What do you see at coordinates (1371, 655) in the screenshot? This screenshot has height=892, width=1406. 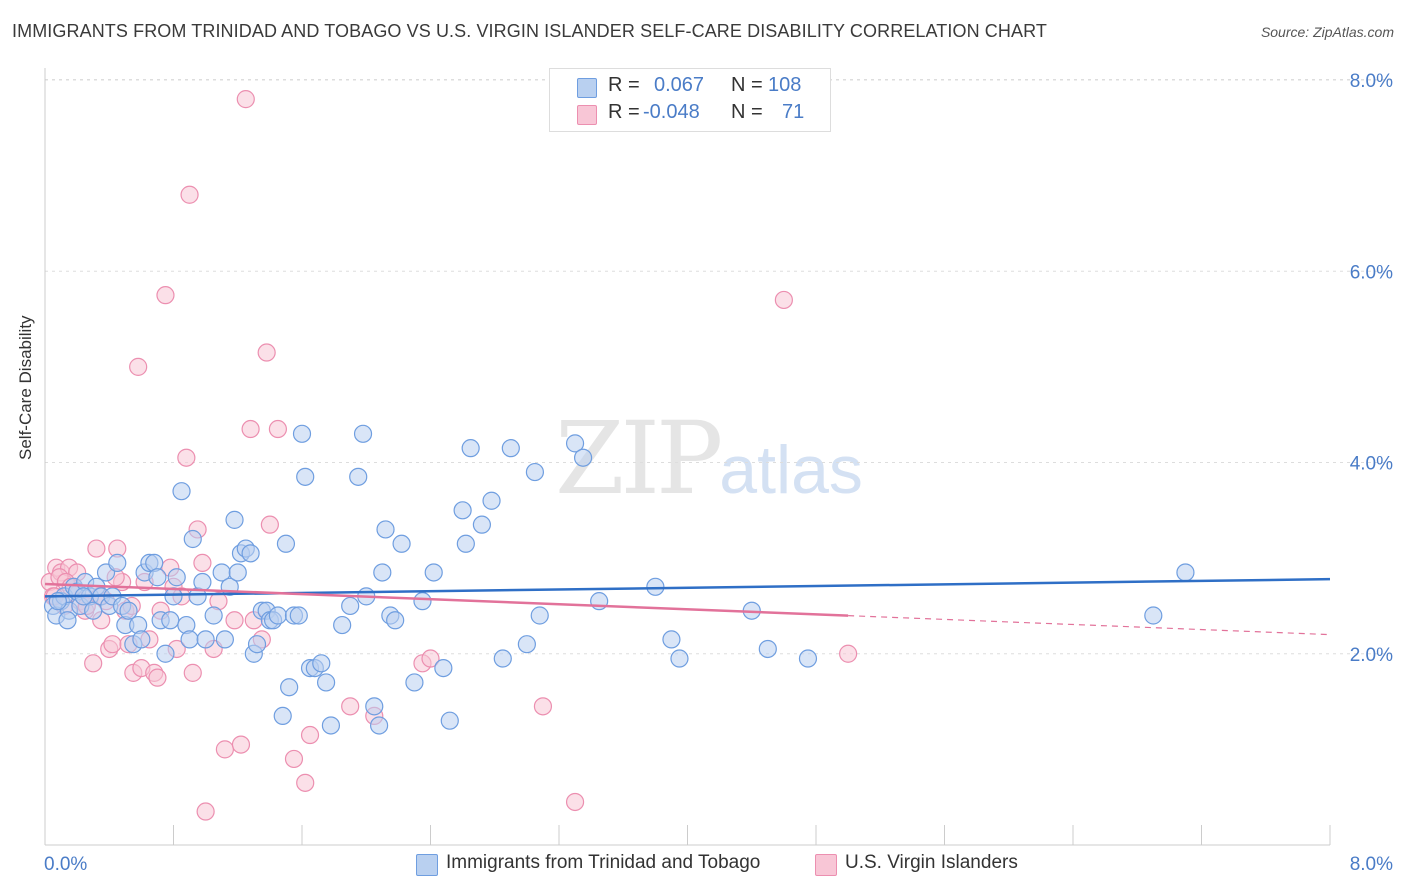 I see `y-tick-label: 2.0%` at bounding box center [1371, 655].